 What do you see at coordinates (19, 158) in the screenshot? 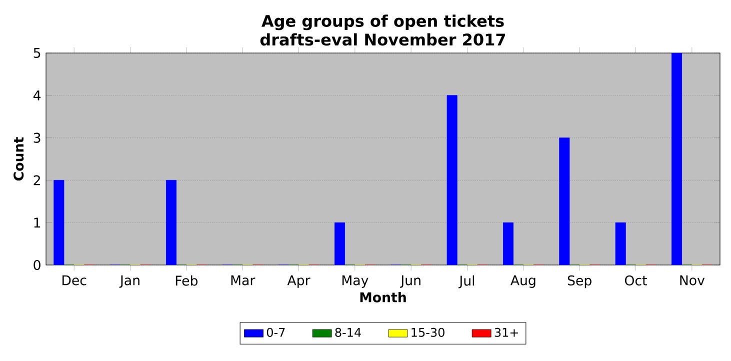
I see `y-axis-title: Count` at bounding box center [19, 158].